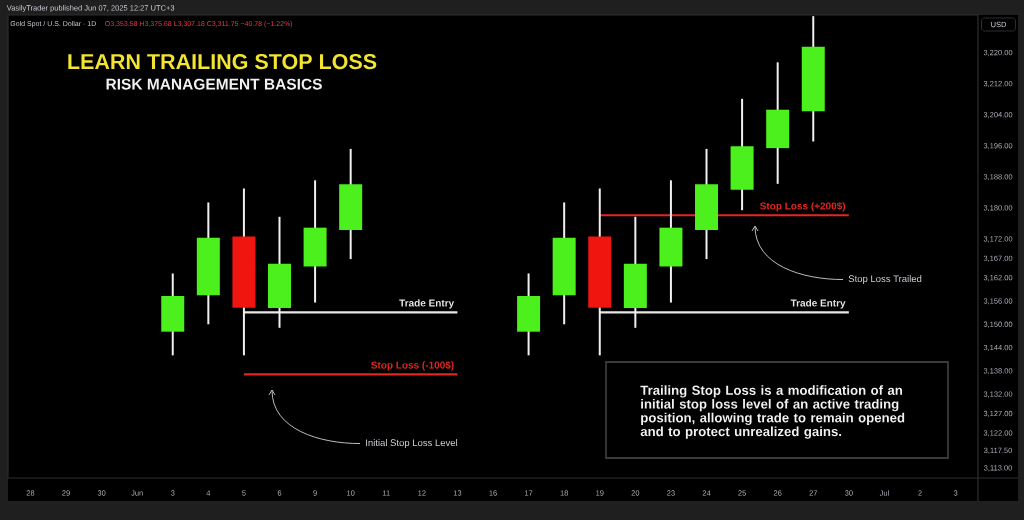 The image size is (1024, 520). I want to click on annotation: Stop Loss Trailed, so click(885, 279).